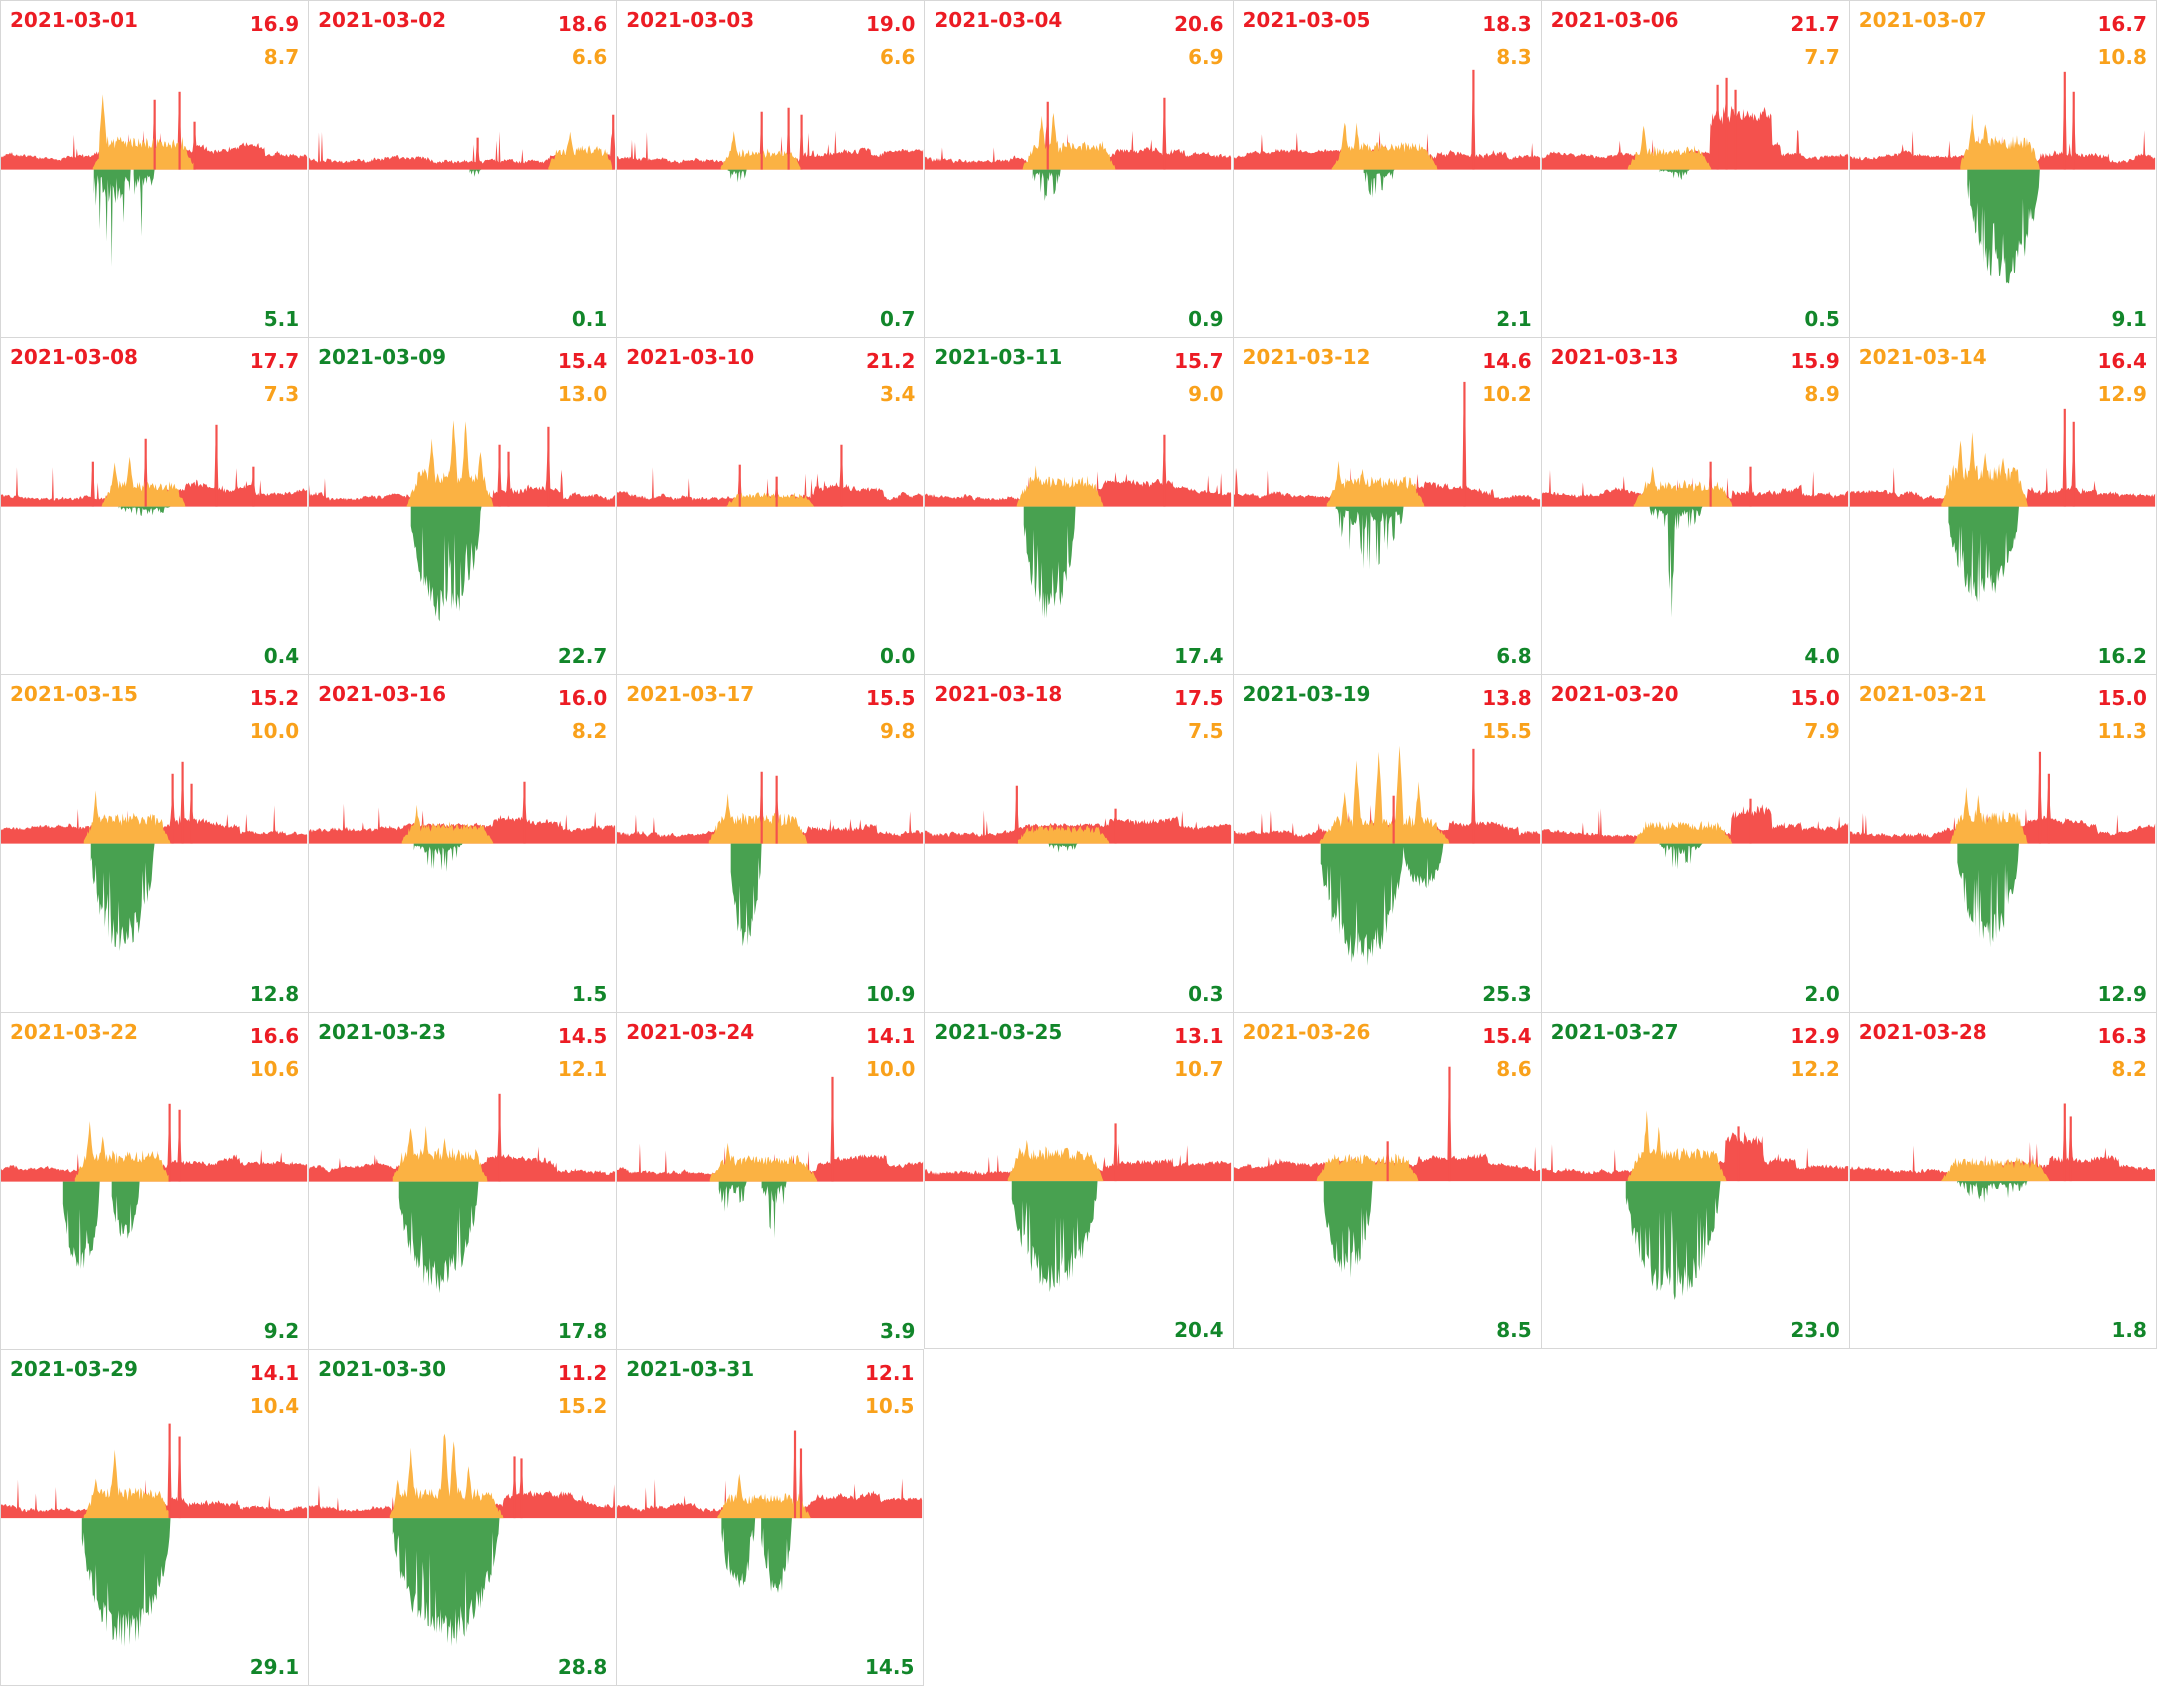 Image resolution: width=2157 pixels, height=1686 pixels. Describe the element at coordinates (1206, 319) in the screenshot. I see `bottom-value-green: 0.9` at that location.